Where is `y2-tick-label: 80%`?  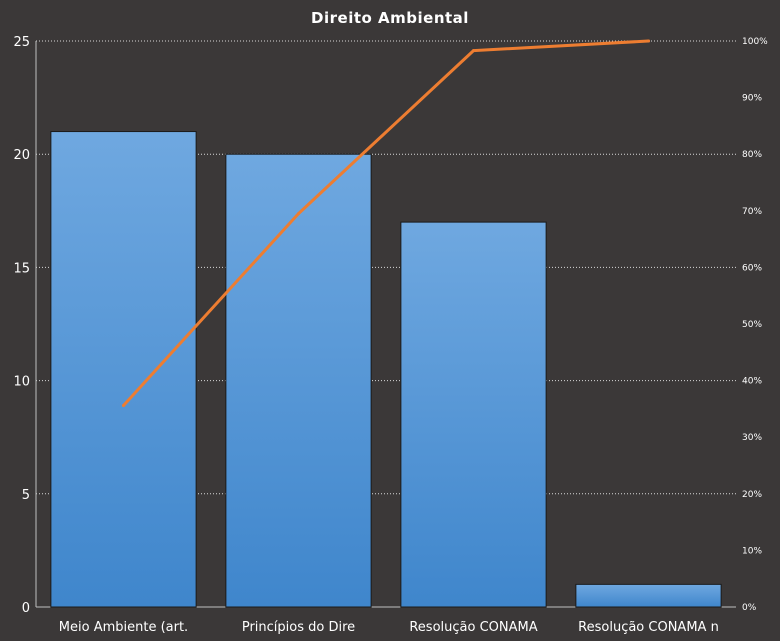
y2-tick-label: 80% is located at coordinates (752, 155).